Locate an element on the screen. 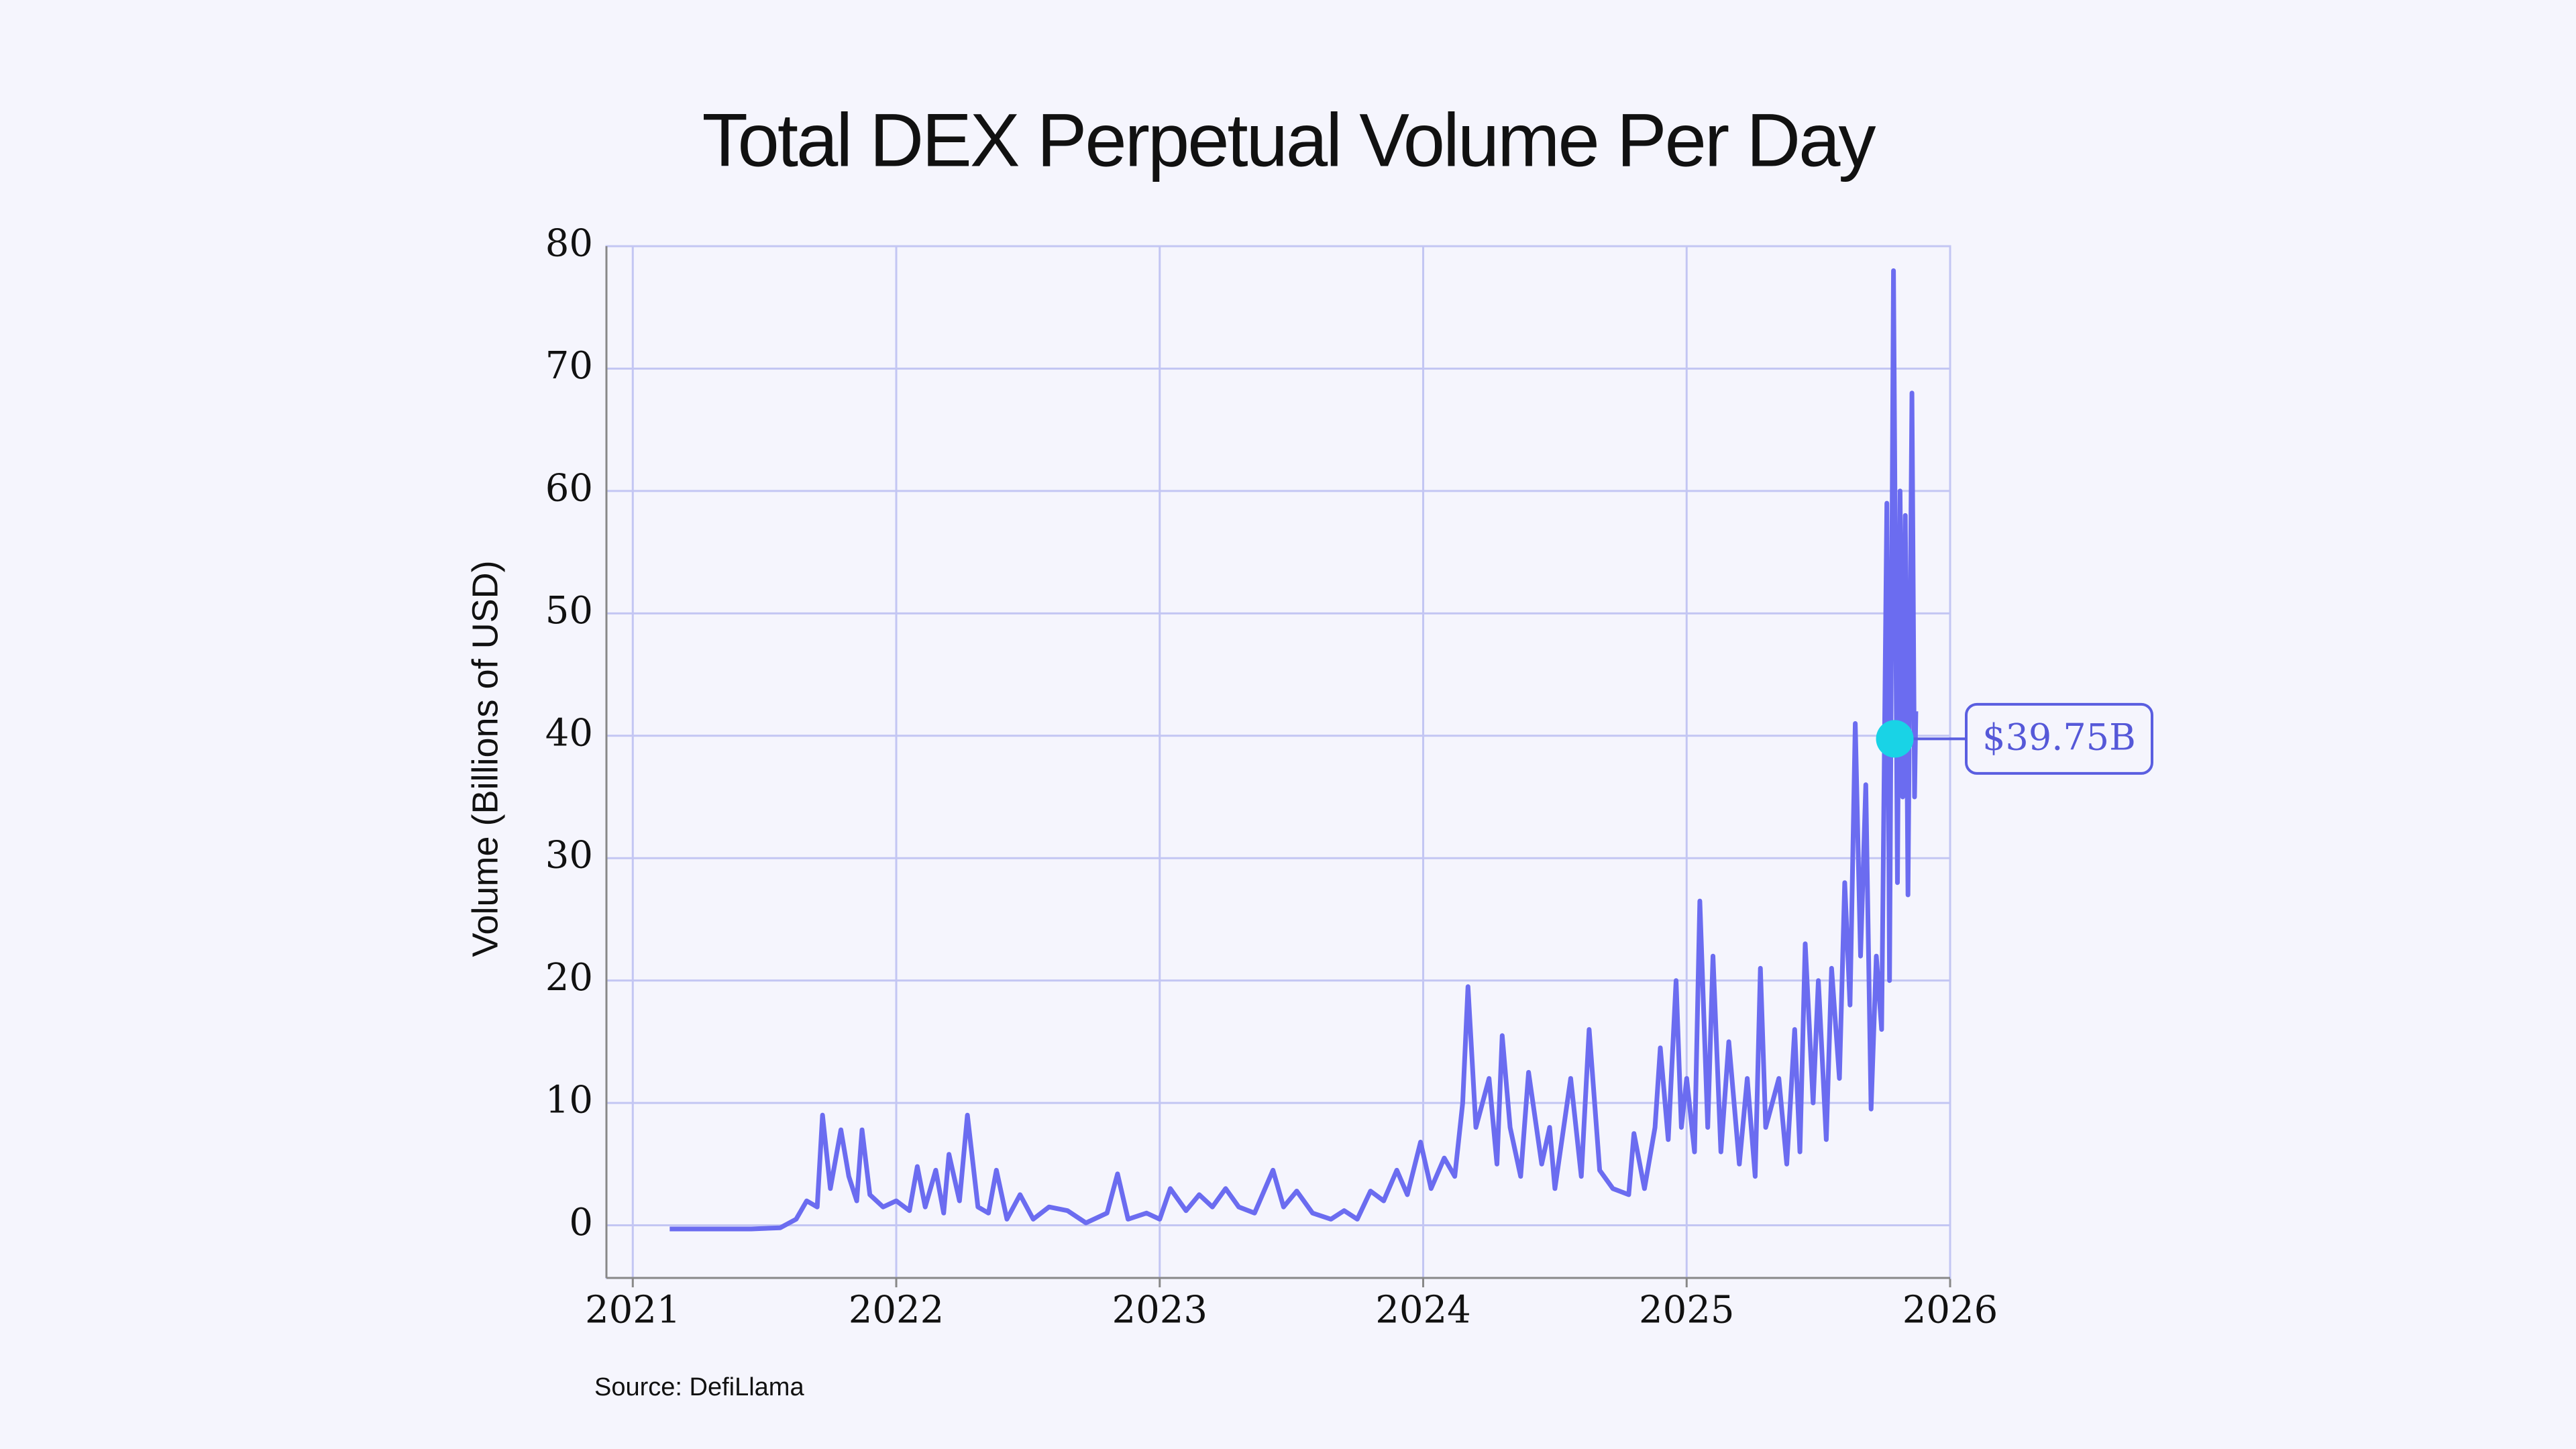 This screenshot has height=1449, width=2576. y-tick-label: 80 is located at coordinates (569, 244).